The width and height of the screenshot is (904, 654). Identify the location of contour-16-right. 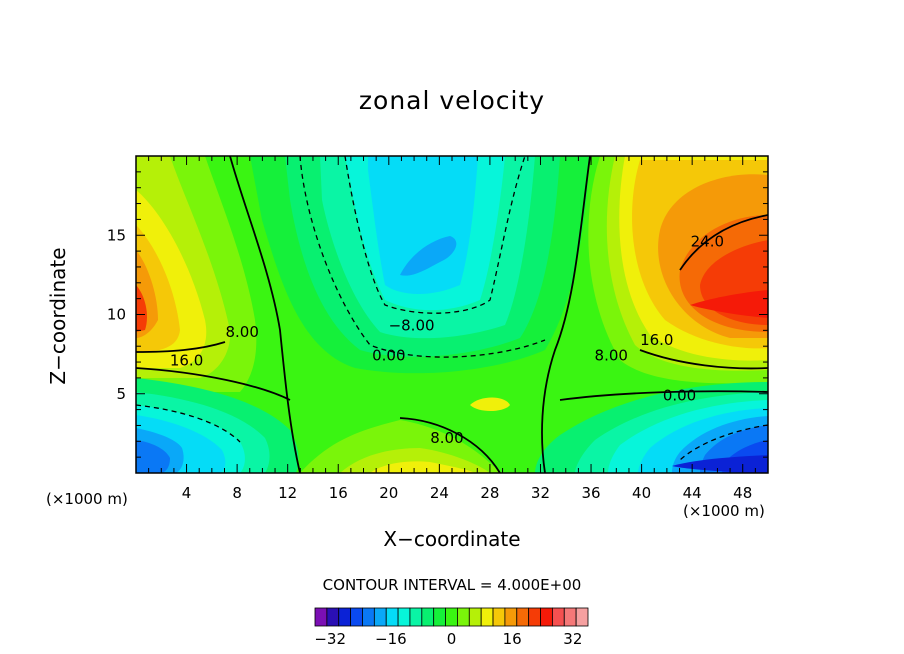
(703, 359).